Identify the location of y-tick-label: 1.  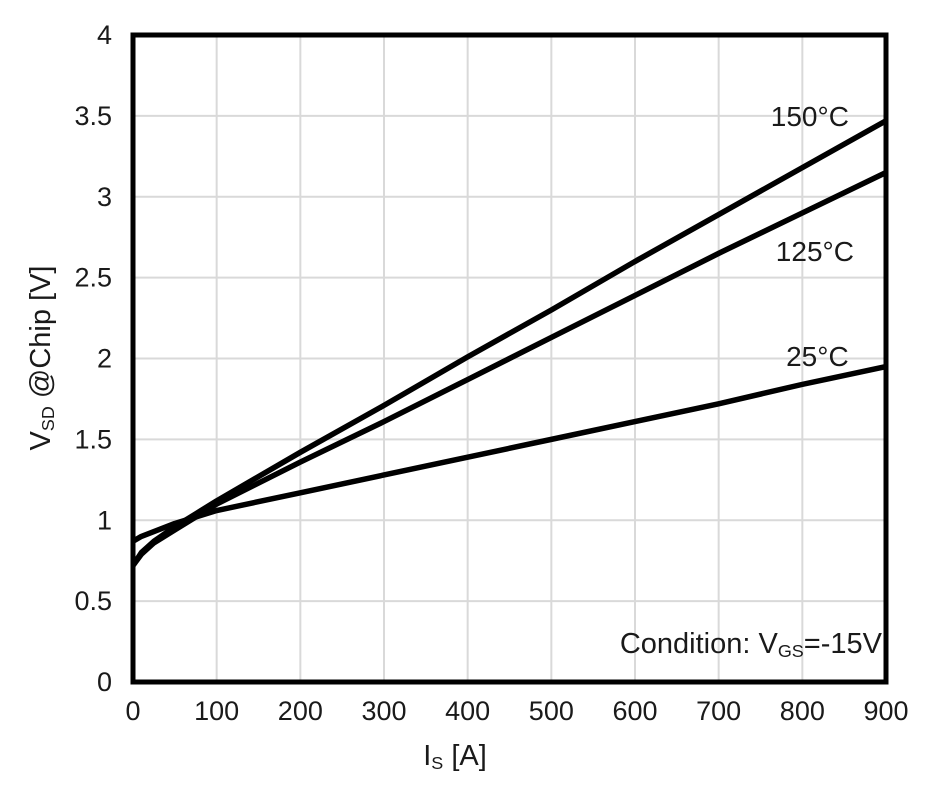
(104, 520).